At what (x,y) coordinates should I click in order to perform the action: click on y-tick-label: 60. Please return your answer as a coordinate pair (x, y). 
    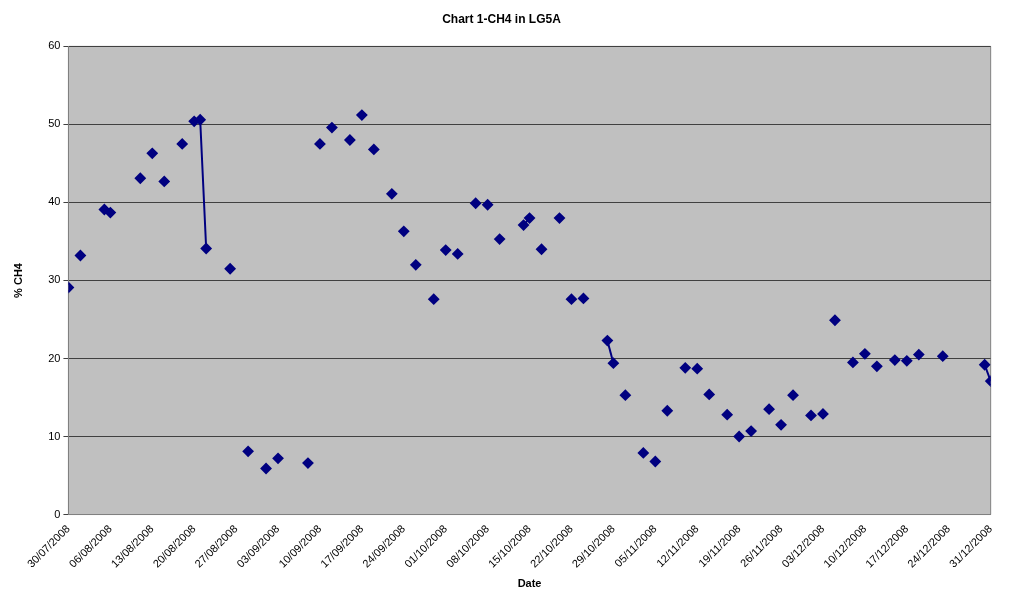
    Looking at the image, I should click on (54, 45).